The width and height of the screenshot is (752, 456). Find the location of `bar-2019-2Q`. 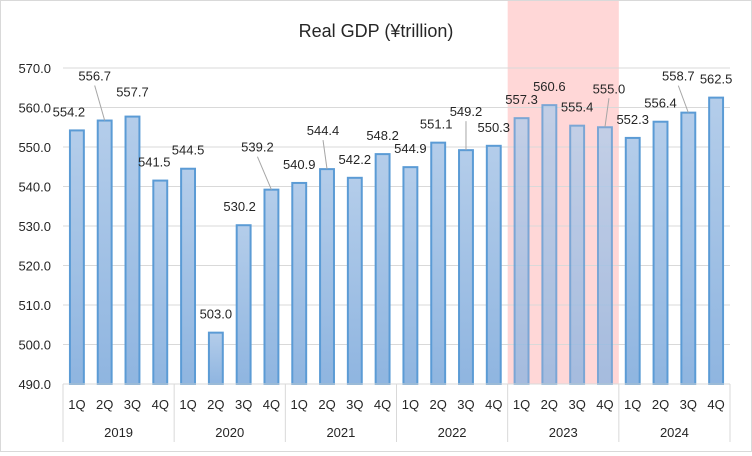

bar-2019-2Q is located at coordinates (104, 252).